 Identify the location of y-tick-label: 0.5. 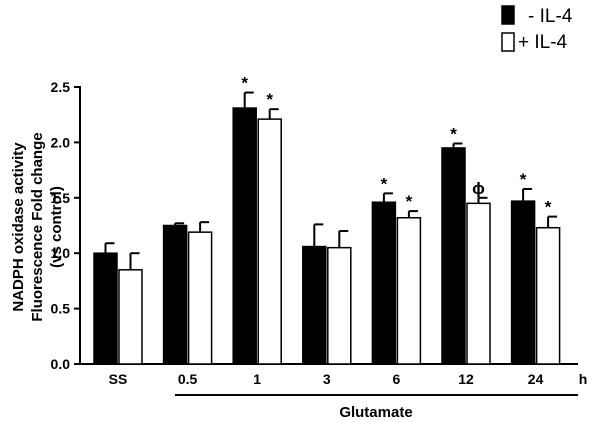
(61, 309).